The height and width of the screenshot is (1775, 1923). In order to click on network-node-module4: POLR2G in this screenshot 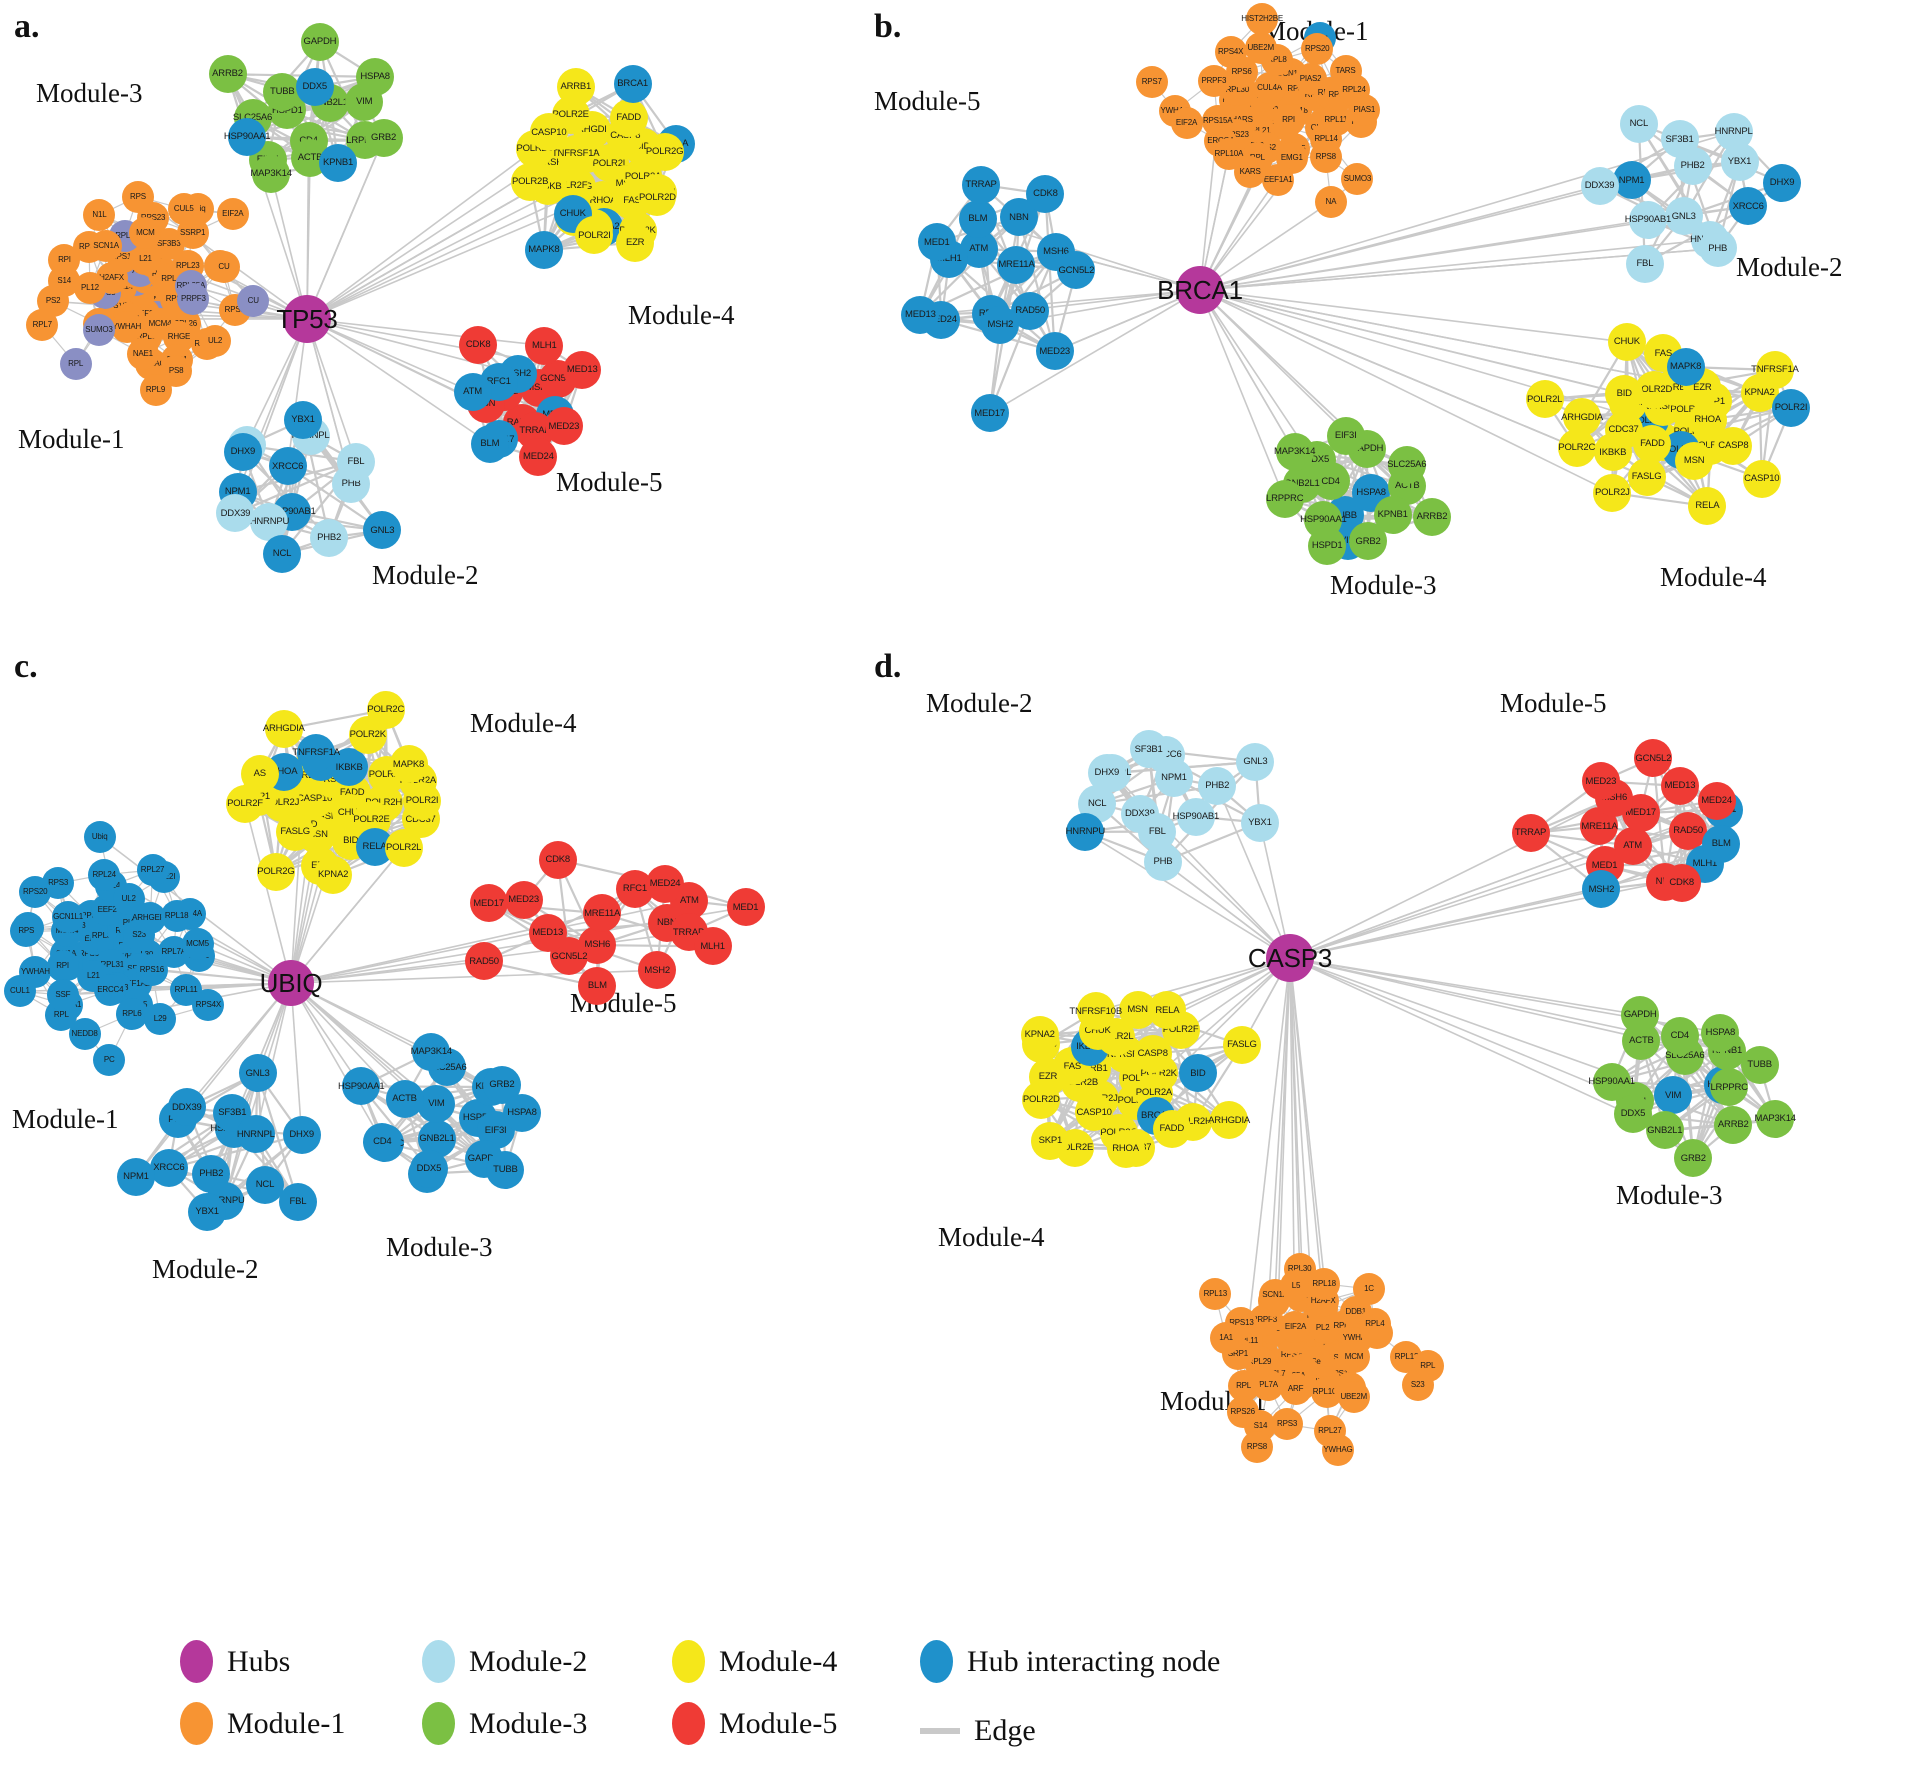, I will do `click(664, 151)`.